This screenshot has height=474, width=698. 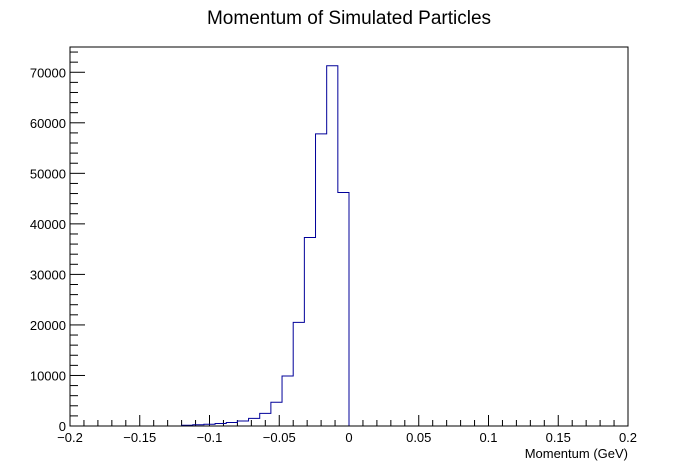 I want to click on x-tick-label: −0.05, so click(x=279, y=437).